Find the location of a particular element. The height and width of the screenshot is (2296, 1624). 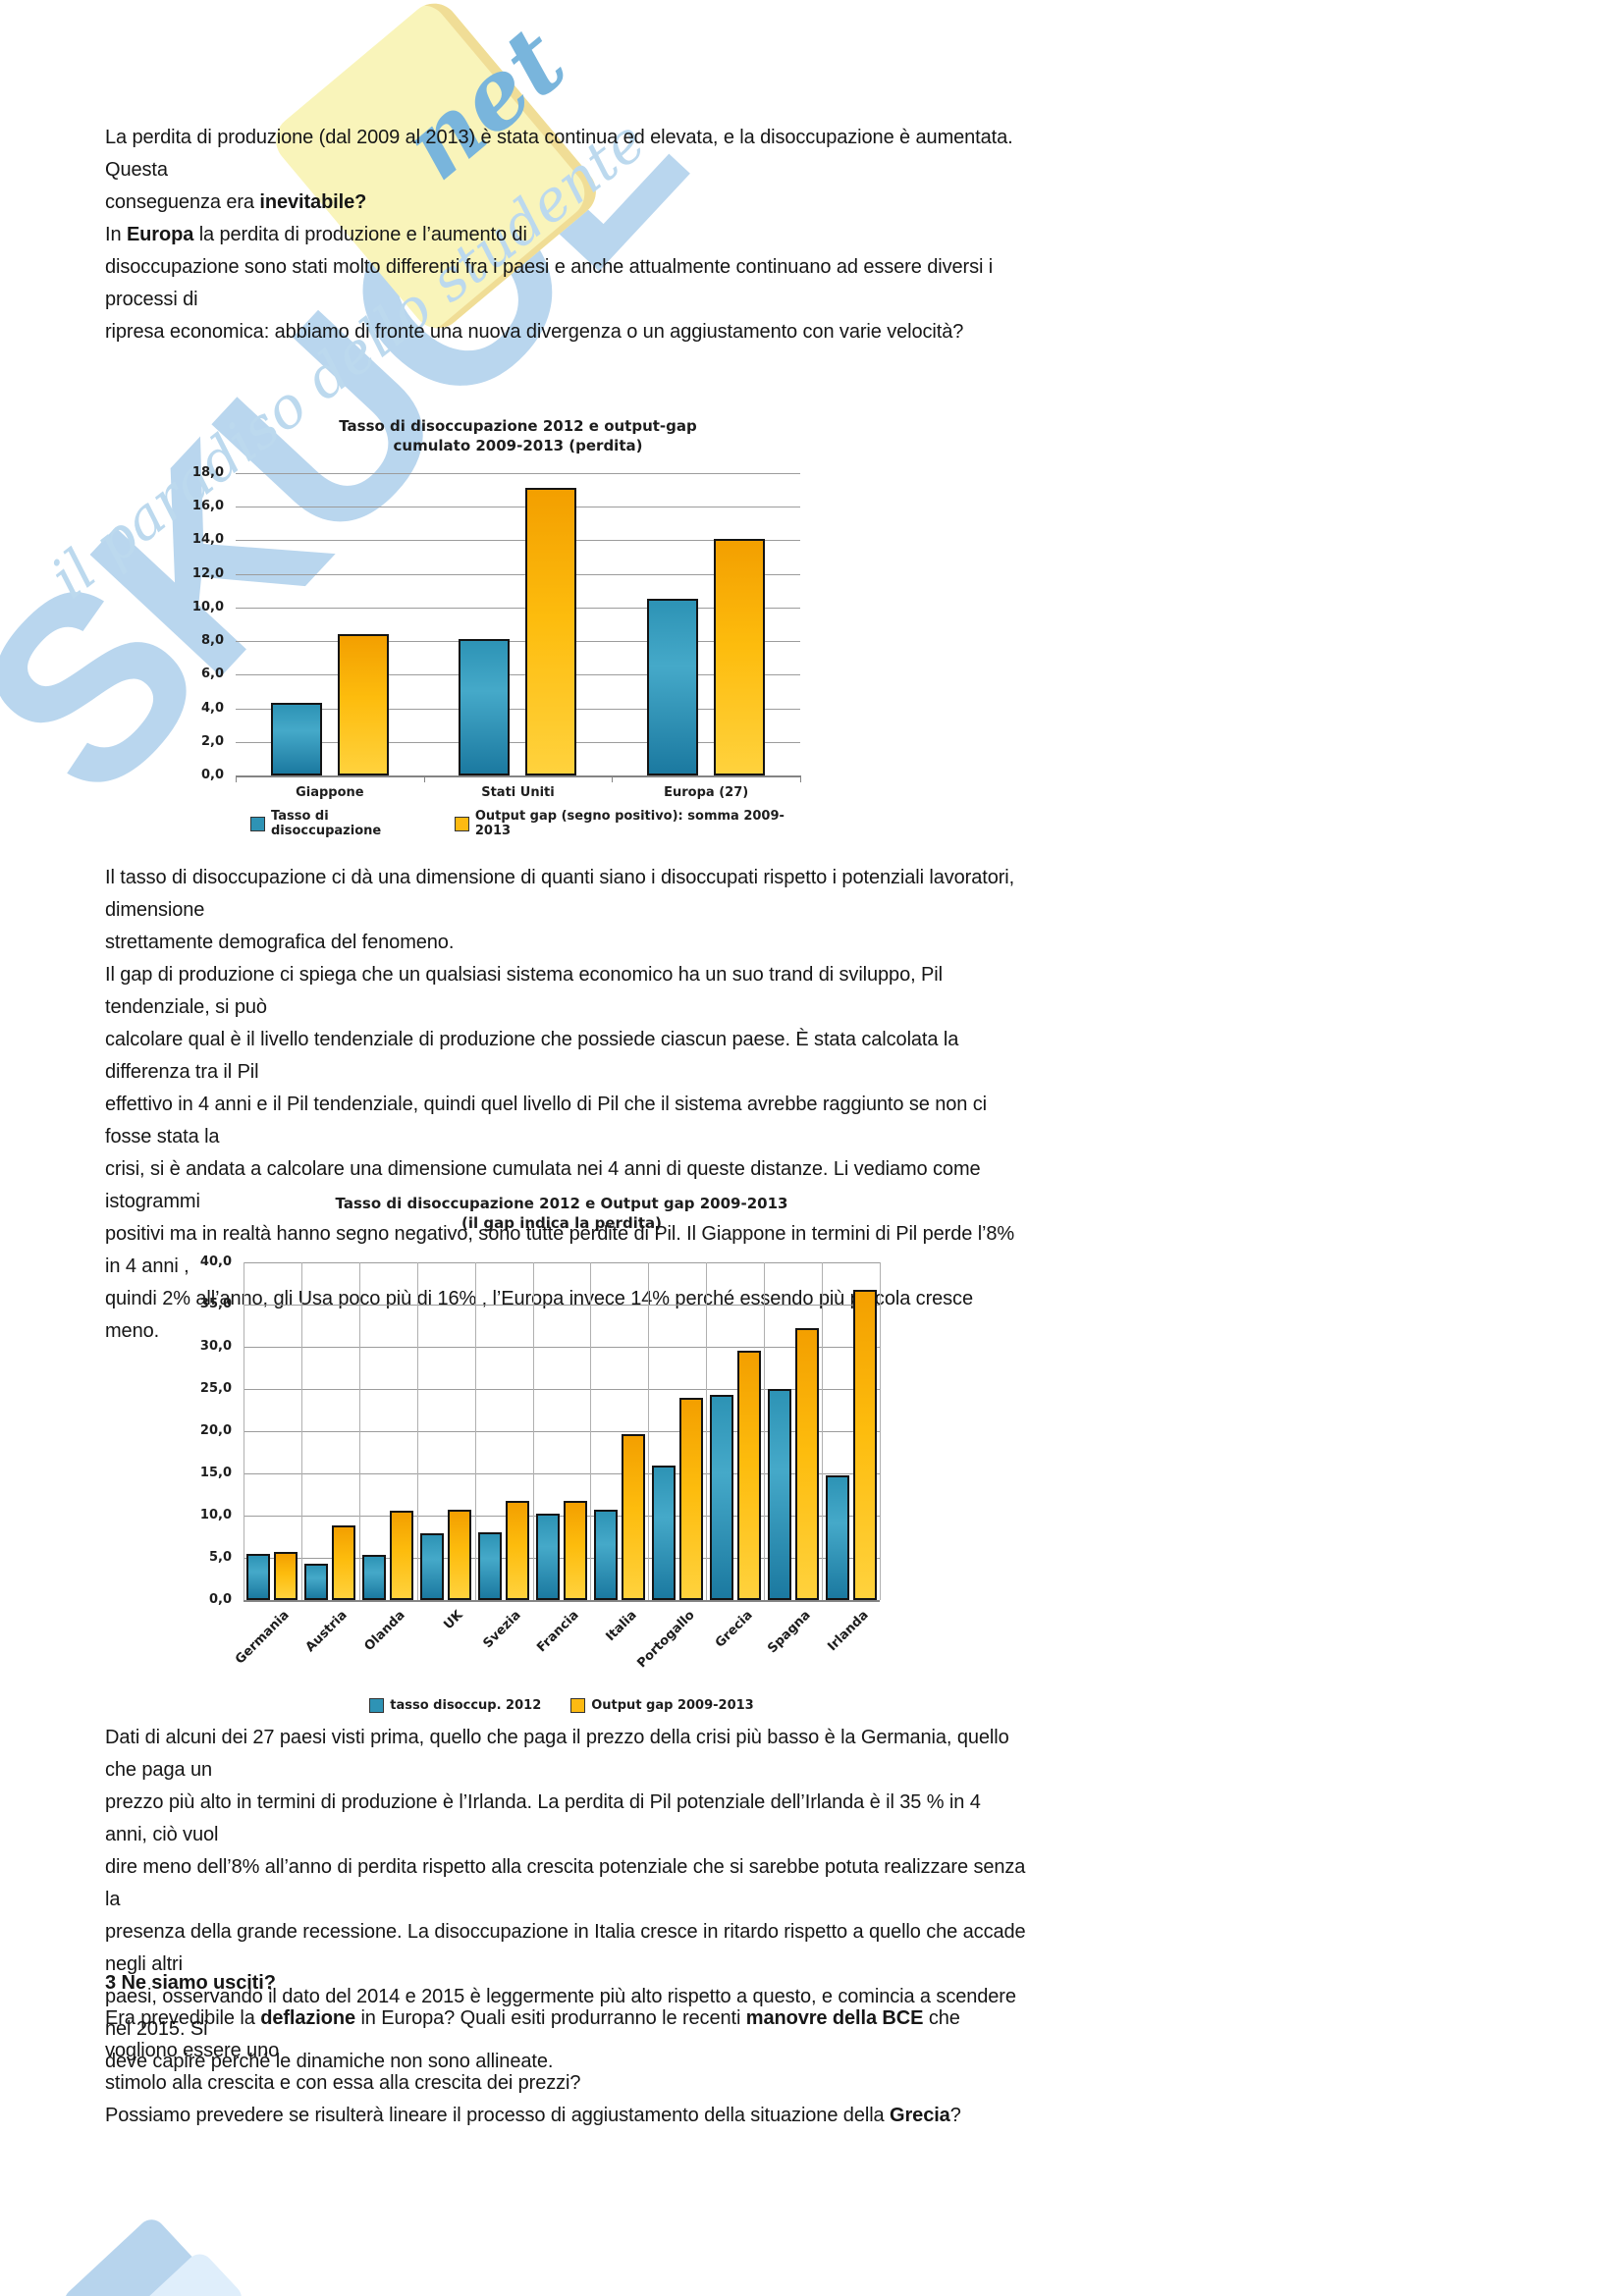

bar-group-Francia is located at coordinates (562, 1551).